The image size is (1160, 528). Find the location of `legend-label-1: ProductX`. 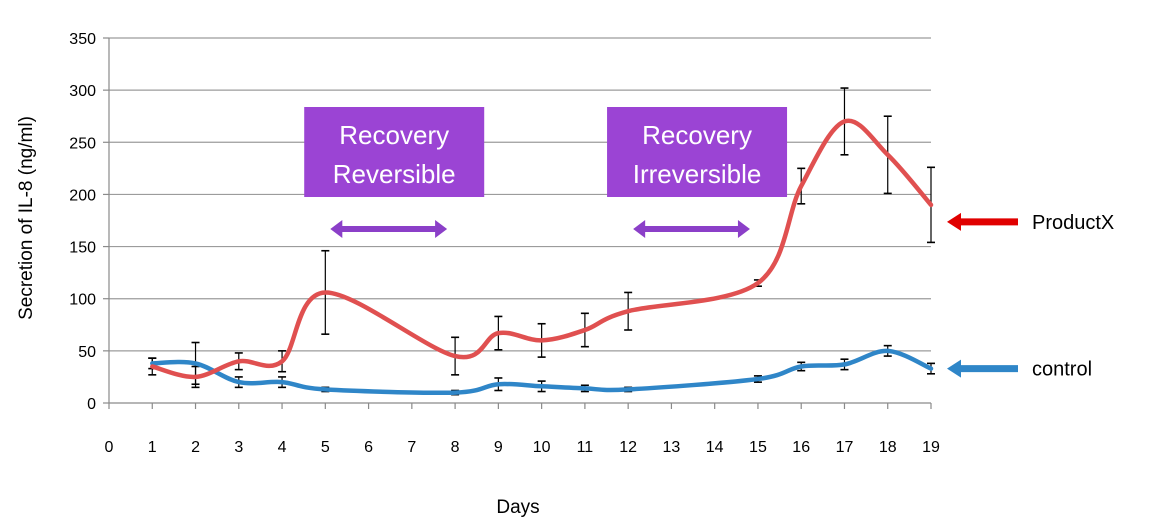

legend-label-1: ProductX is located at coordinates (1073, 223).